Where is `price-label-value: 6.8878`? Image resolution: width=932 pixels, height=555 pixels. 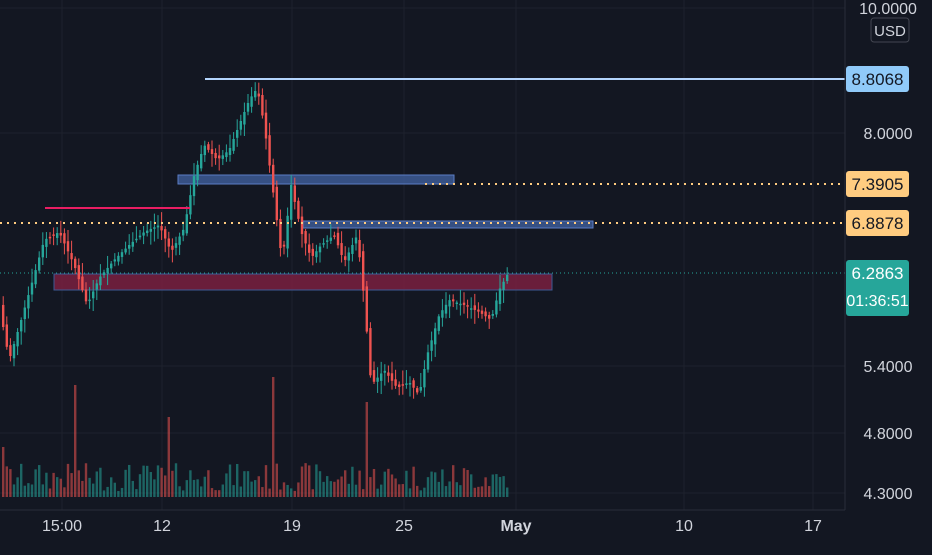
price-label-value: 6.8878 is located at coordinates (878, 223).